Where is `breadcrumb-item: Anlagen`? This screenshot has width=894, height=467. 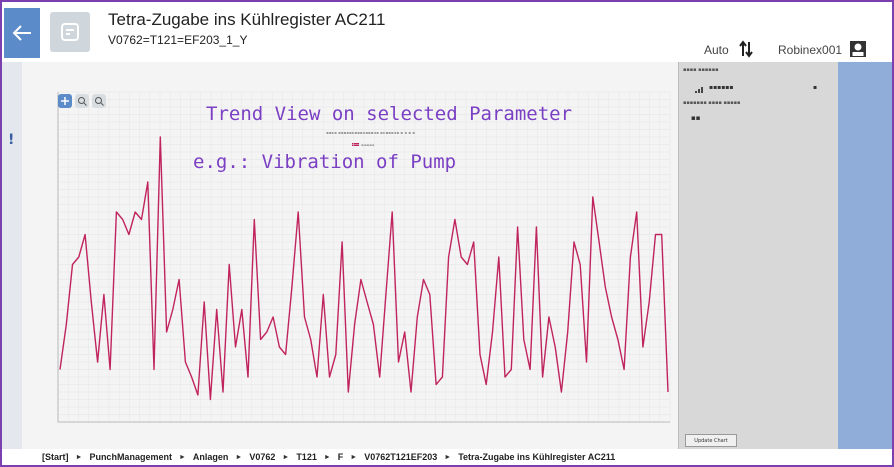
breadcrumb-item: Anlagen is located at coordinates (210, 457).